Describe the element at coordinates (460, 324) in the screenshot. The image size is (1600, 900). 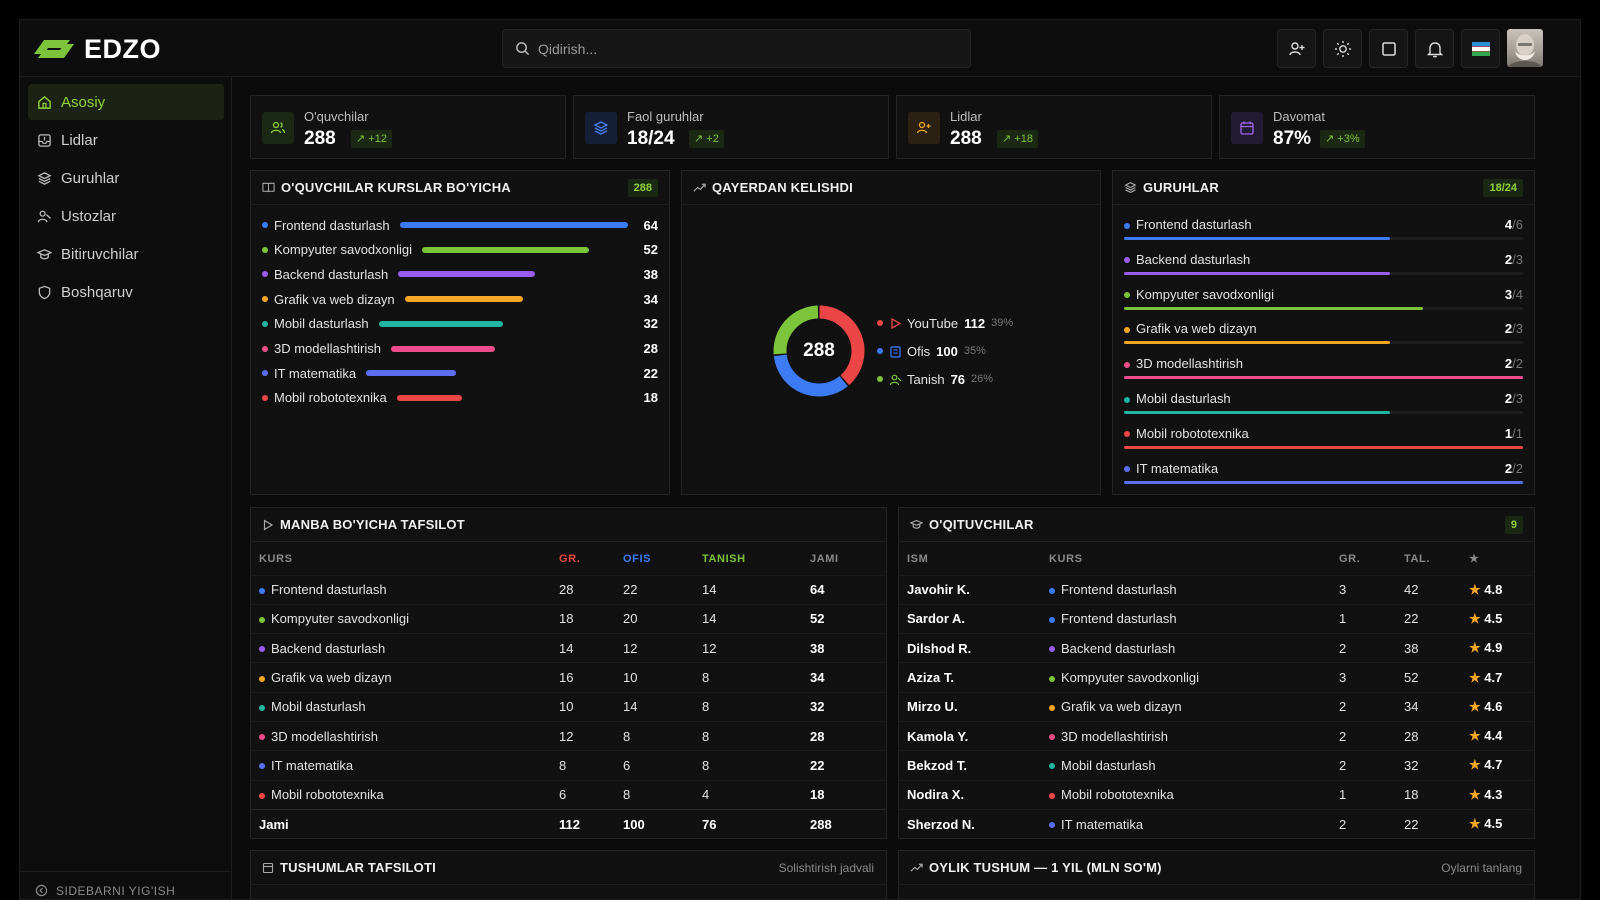
I see `course-row: Mobil dasturlash 32` at that location.